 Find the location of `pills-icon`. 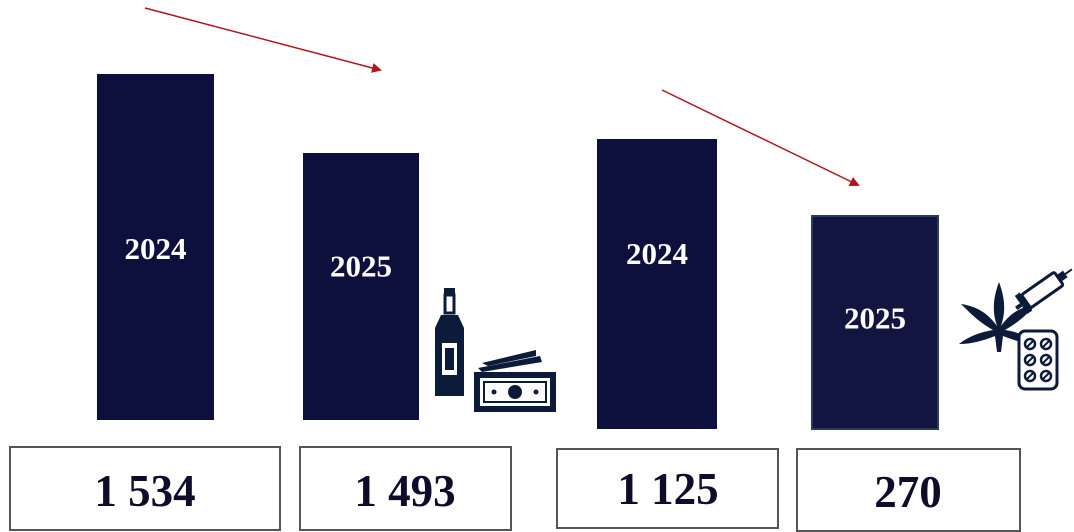

pills-icon is located at coordinates (1038, 360).